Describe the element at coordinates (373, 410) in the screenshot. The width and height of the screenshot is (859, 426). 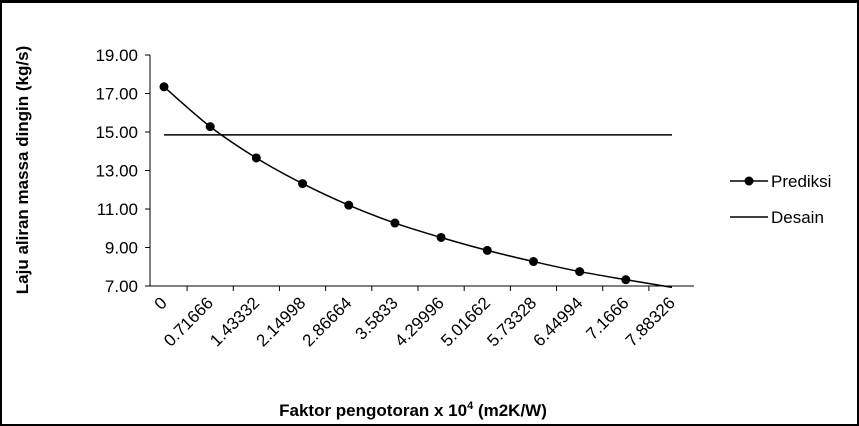
I see `x-axis-title-prefix: Faktor pengotoran x 10` at that location.